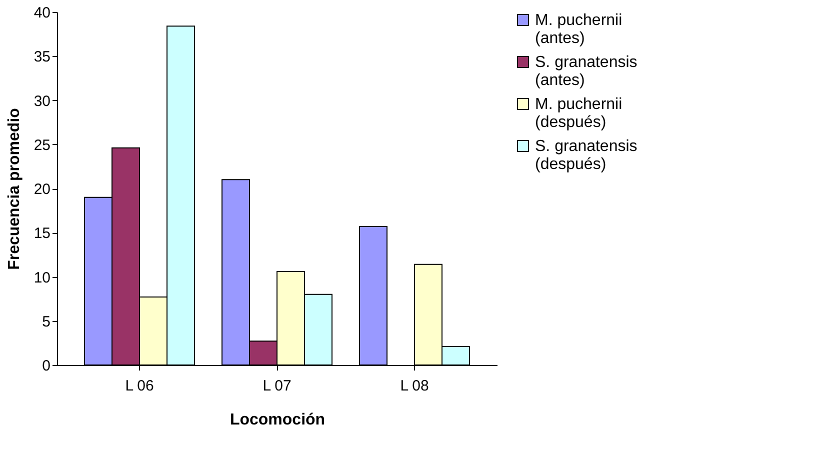 The height and width of the screenshot is (469, 828). I want to click on legend-label: M. puchernii (antes), so click(578, 29).